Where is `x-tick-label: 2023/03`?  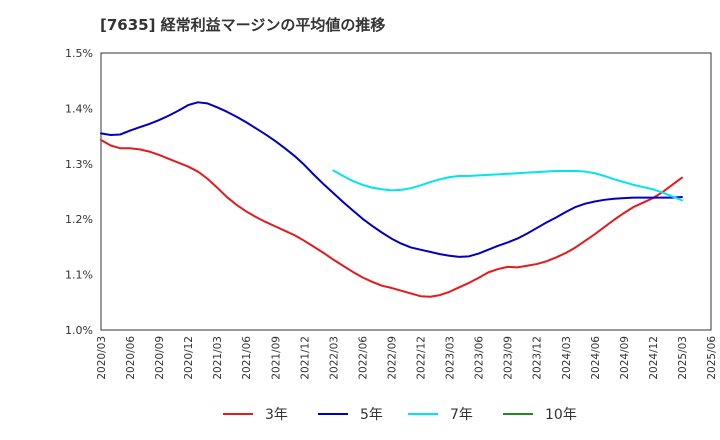
x-tick-label: 2023/03 is located at coordinates (451, 358).